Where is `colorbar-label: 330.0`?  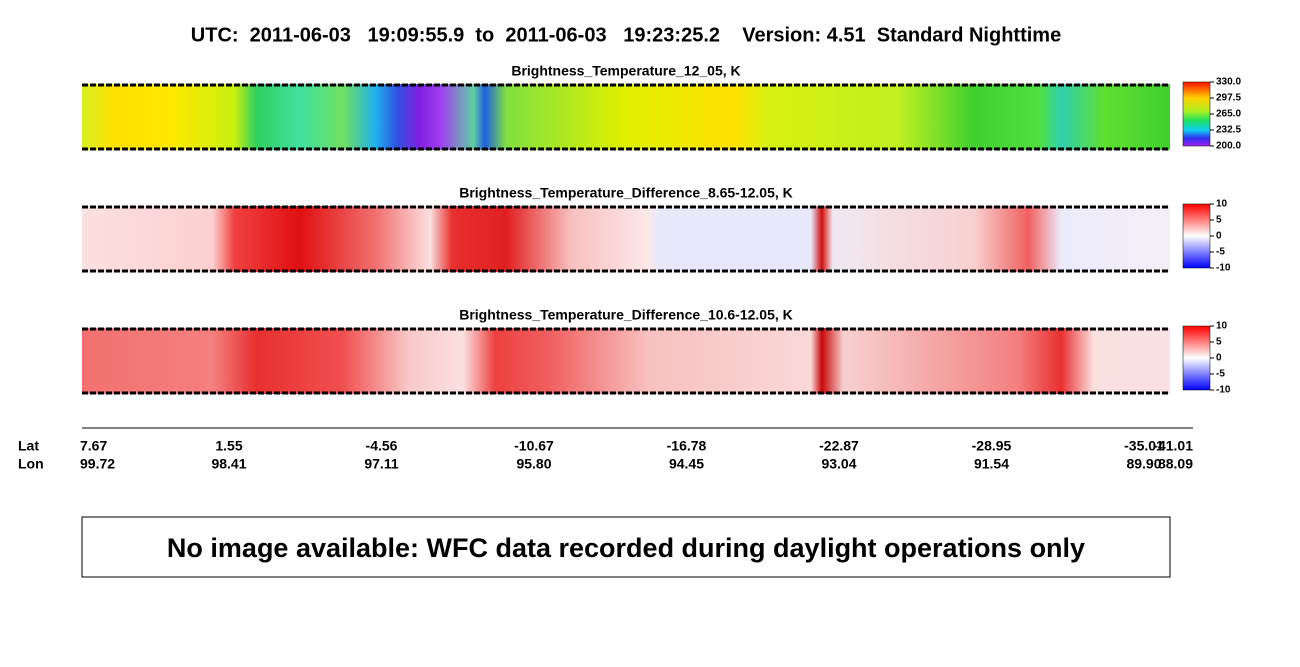
colorbar-label: 330.0 is located at coordinates (1228, 82).